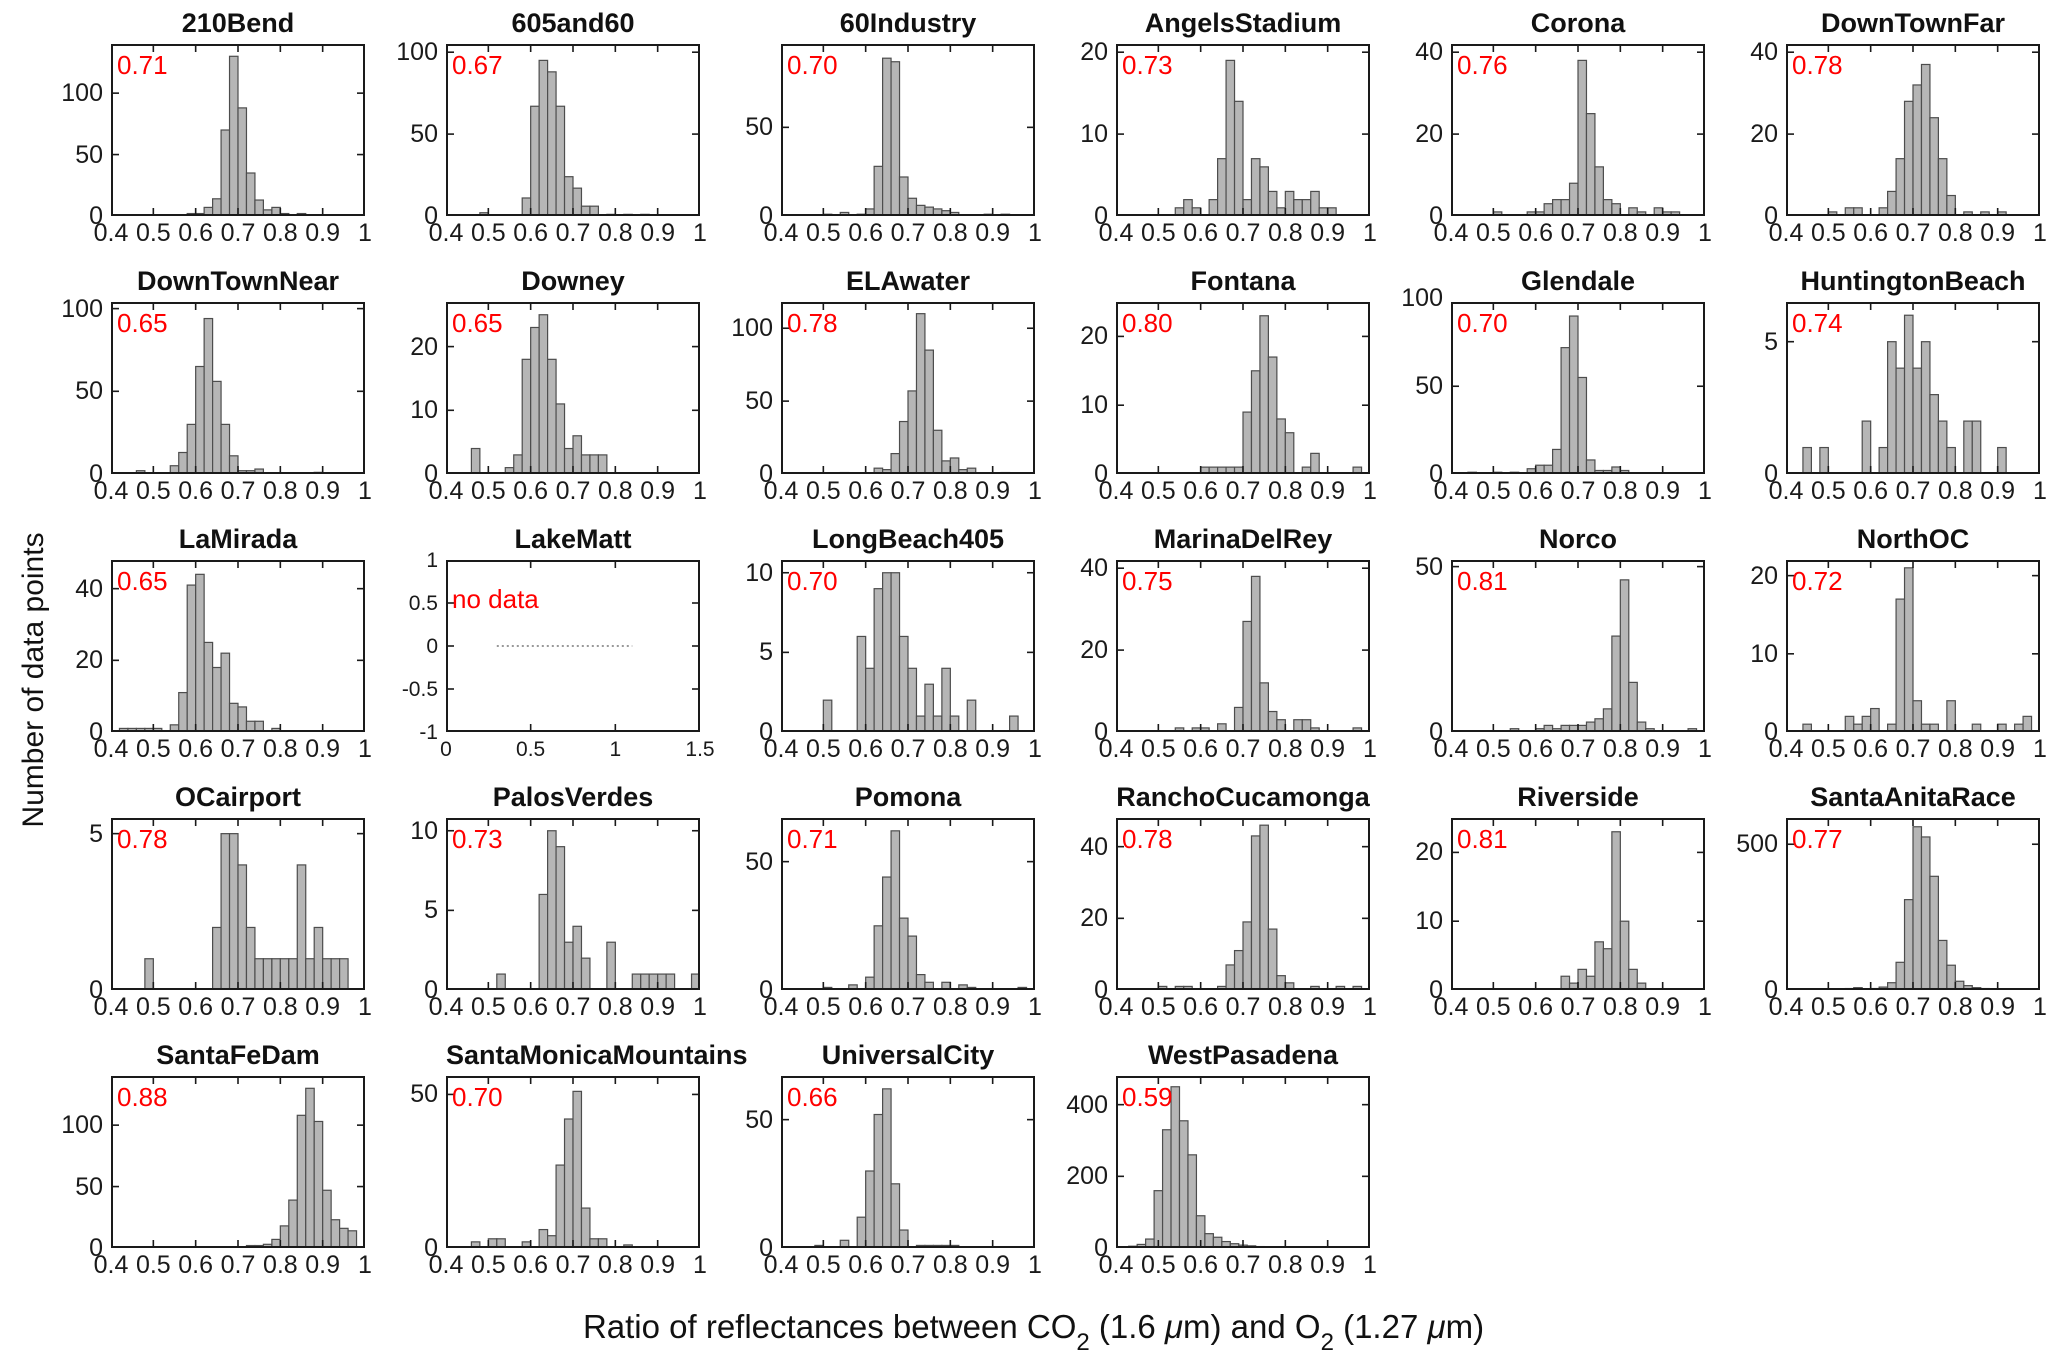 Image resolution: width=2067 pixels, height=1372 pixels. What do you see at coordinates (1127, 1326) in the screenshot?
I see `x-axis-label-text: (1.6` at bounding box center [1127, 1326].